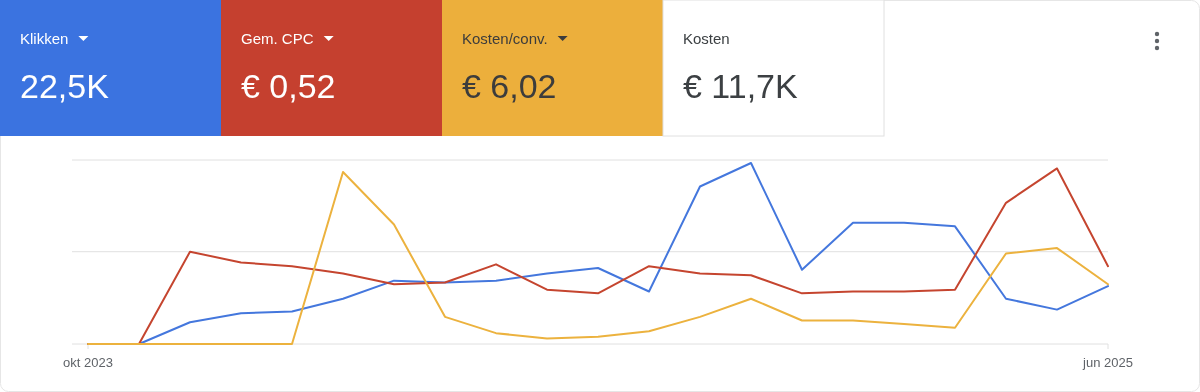  I want to click on category-label: Kosten, so click(706, 38).